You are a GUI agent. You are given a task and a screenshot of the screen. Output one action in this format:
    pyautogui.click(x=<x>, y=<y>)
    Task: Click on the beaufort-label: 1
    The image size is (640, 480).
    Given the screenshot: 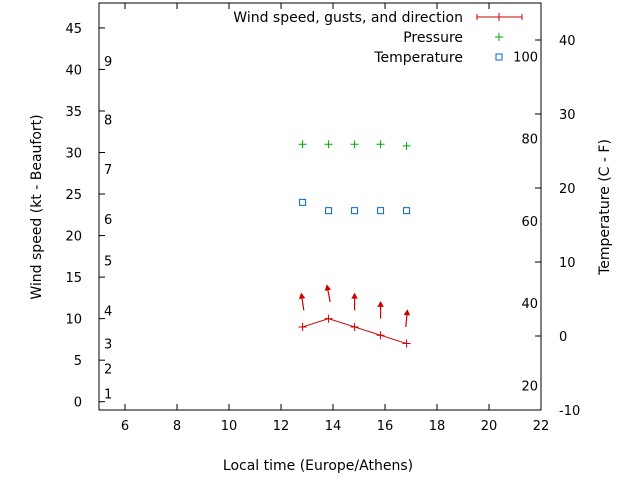 What is the action you would take?
    pyautogui.click(x=108, y=394)
    